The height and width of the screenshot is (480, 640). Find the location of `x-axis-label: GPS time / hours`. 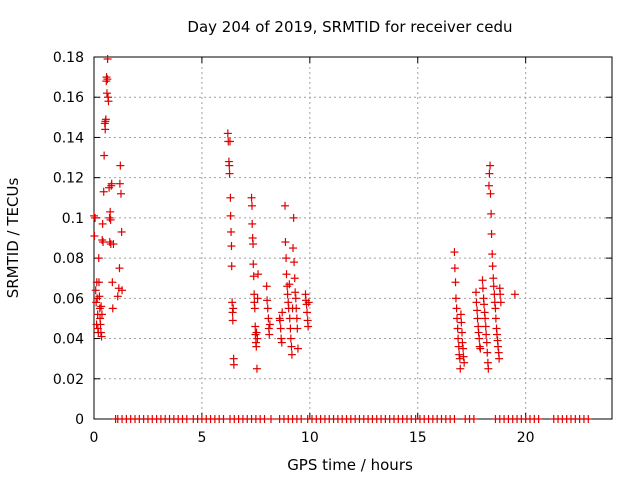

x-axis-label: GPS time / hours is located at coordinates (350, 465).